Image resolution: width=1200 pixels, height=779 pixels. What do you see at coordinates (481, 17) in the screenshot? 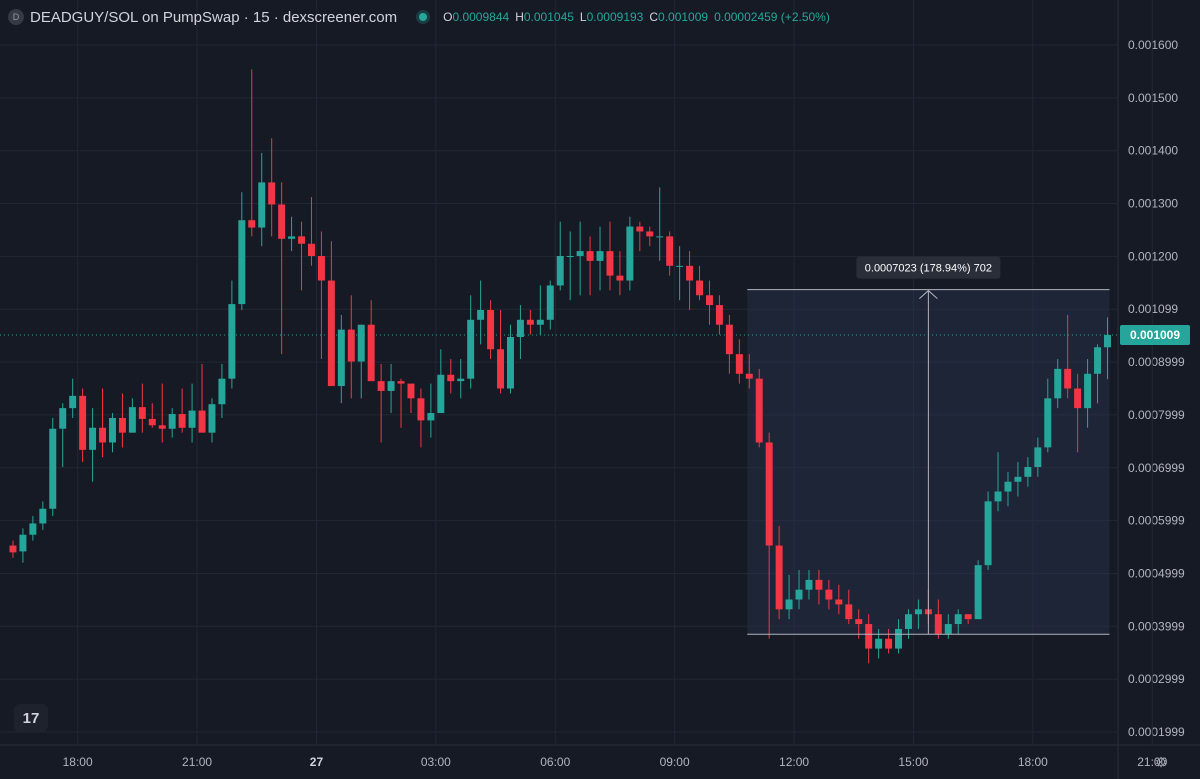
I see `ohlc-open-value: 0.0009844` at bounding box center [481, 17].